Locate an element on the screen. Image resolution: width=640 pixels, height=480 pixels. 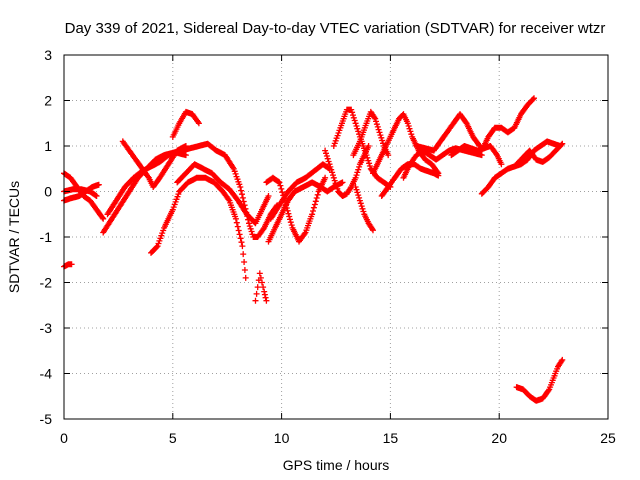
series-t18 is located at coordinates (364, 209).